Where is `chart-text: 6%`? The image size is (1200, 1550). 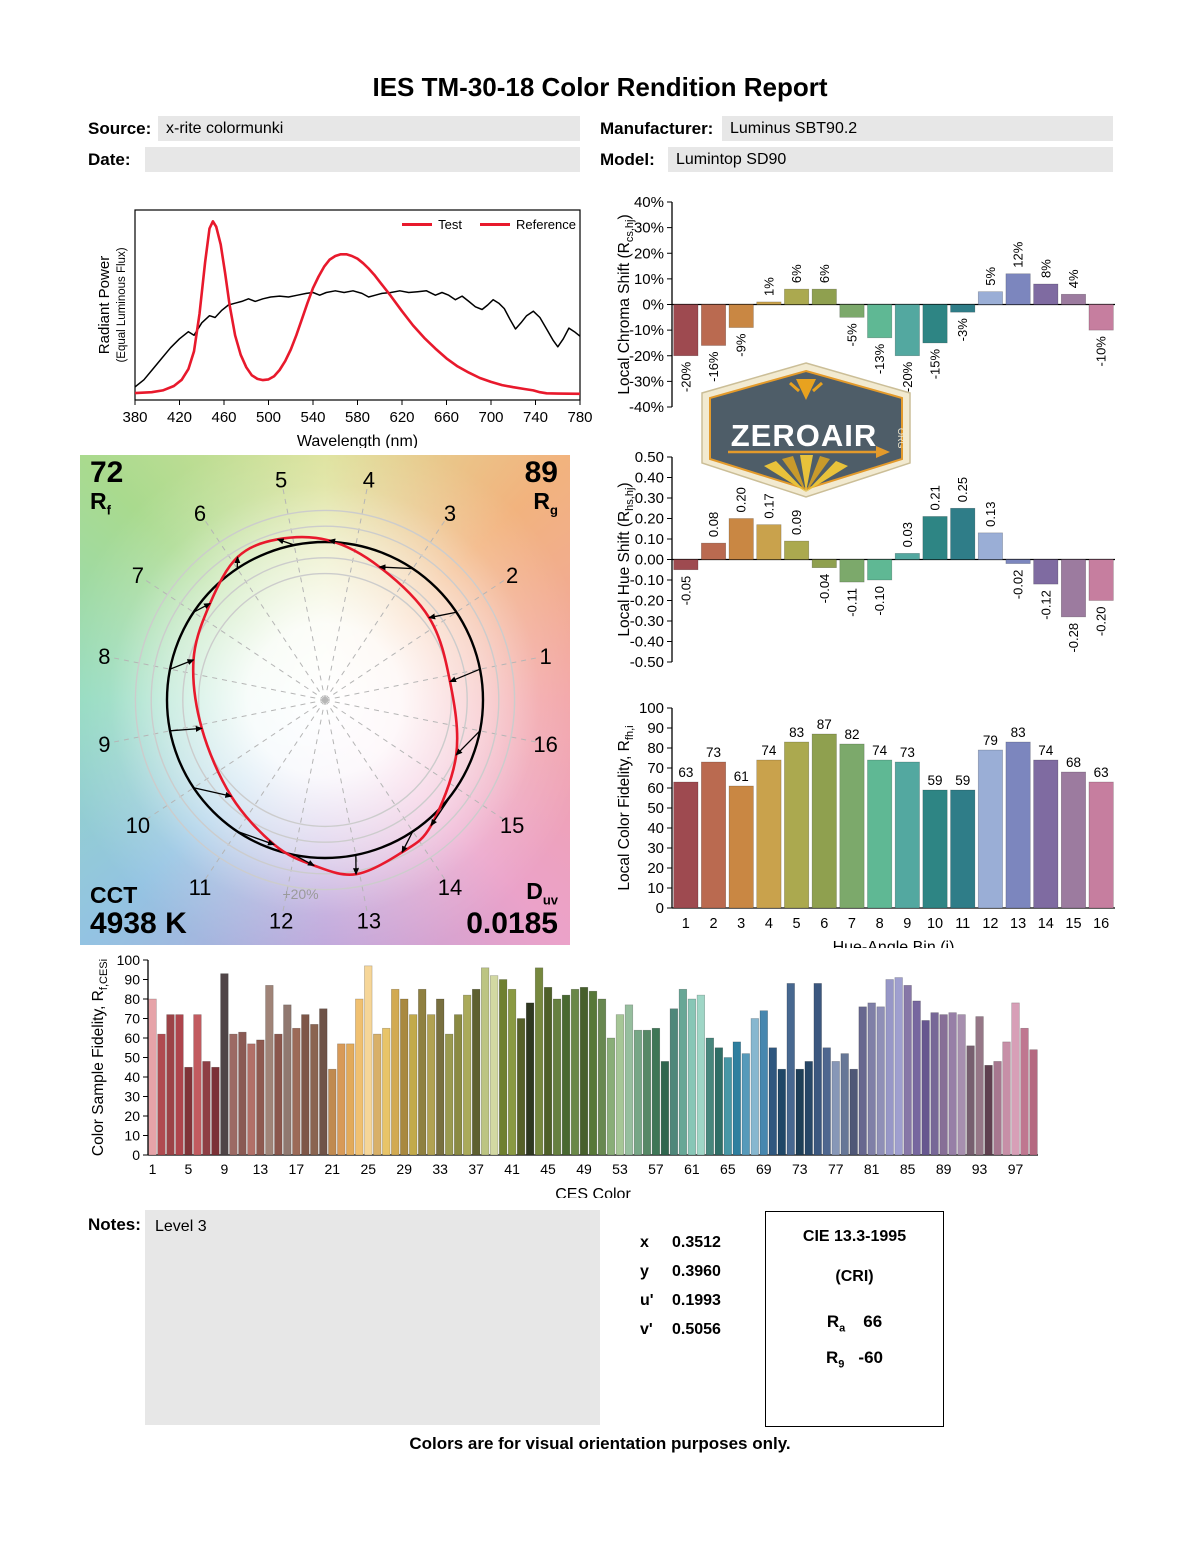 chart-text: 6% is located at coordinates (796, 273).